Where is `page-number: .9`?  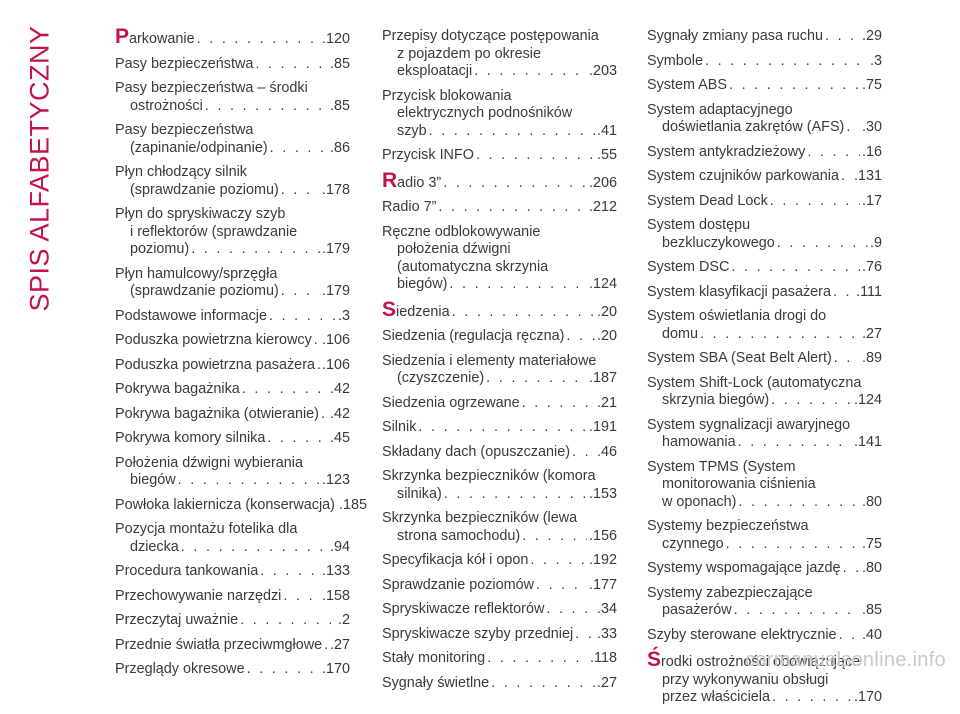
page-number: .9 is located at coordinates (875, 242).